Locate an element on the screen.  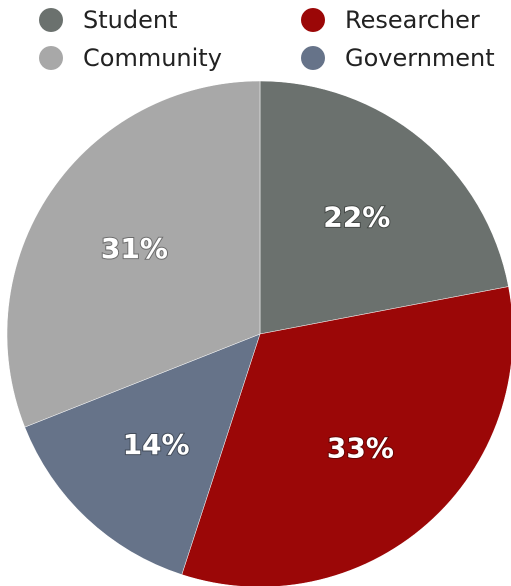
legend-item-government: Government is located at coordinates (398, 58).